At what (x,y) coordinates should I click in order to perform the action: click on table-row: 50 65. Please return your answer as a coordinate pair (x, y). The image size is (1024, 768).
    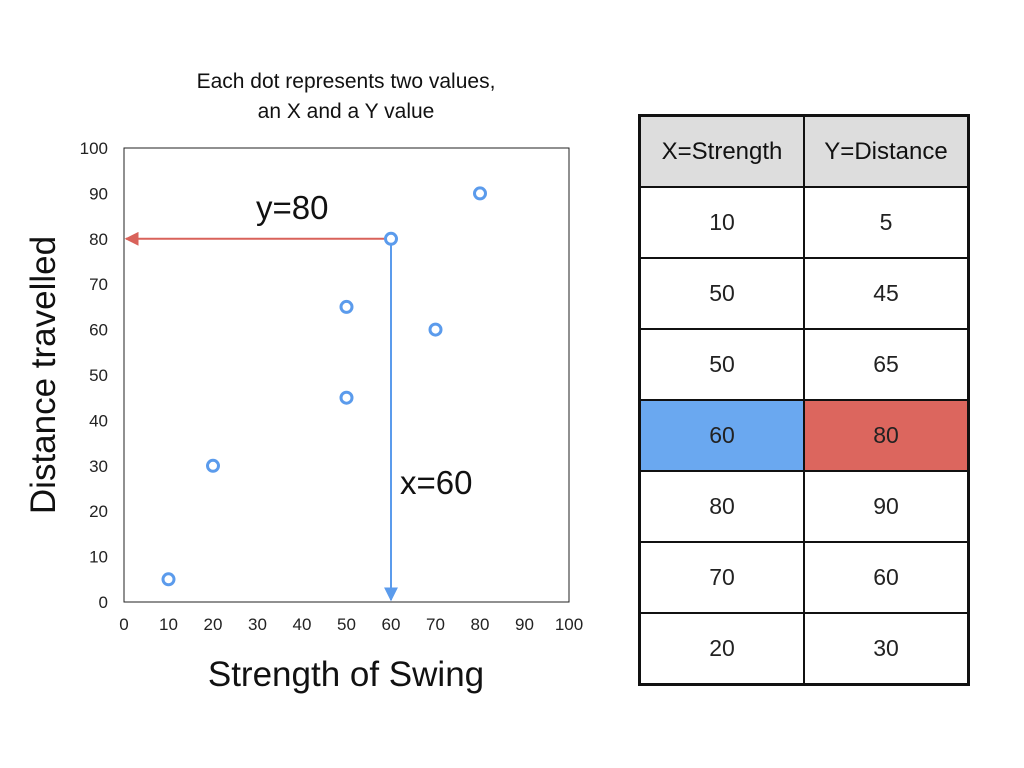
    Looking at the image, I should click on (804, 364).